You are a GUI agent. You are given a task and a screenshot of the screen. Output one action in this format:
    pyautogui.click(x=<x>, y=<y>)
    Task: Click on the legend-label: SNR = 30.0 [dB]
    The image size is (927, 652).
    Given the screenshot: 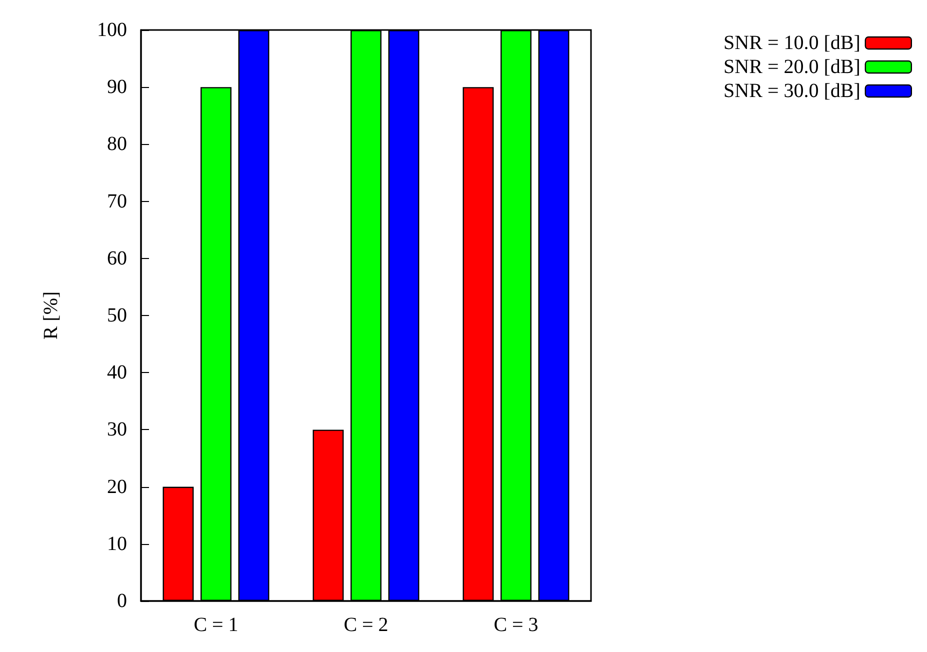 What is the action you would take?
    pyautogui.click(x=792, y=91)
    